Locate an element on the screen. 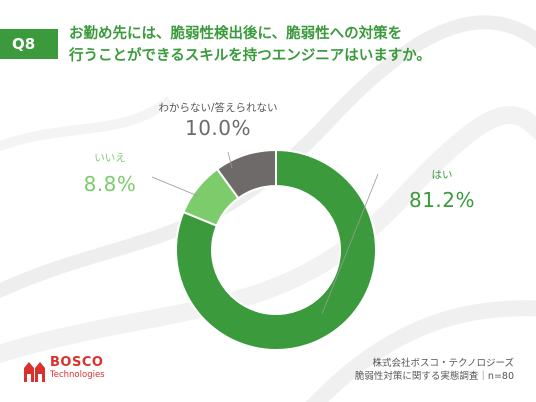 The width and height of the screenshot is (536, 402). logo-subtitle: Technologies is located at coordinates (77, 375).